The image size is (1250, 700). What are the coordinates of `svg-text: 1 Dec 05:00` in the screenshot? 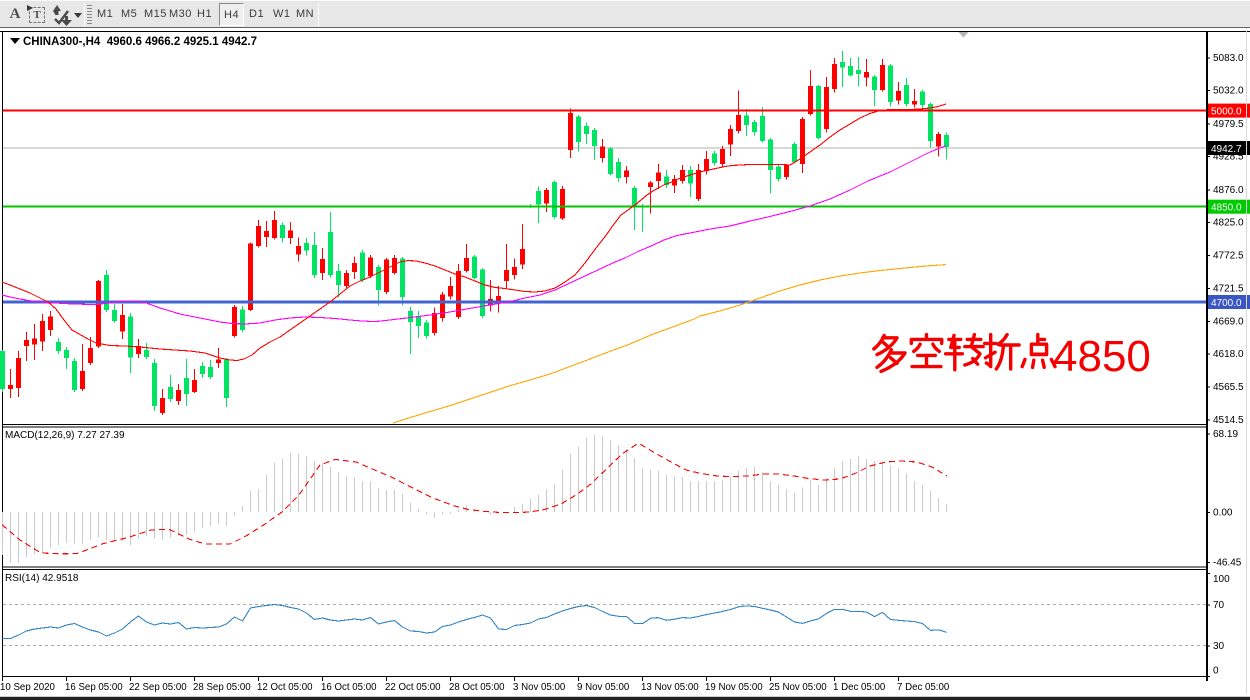 It's located at (859, 687).